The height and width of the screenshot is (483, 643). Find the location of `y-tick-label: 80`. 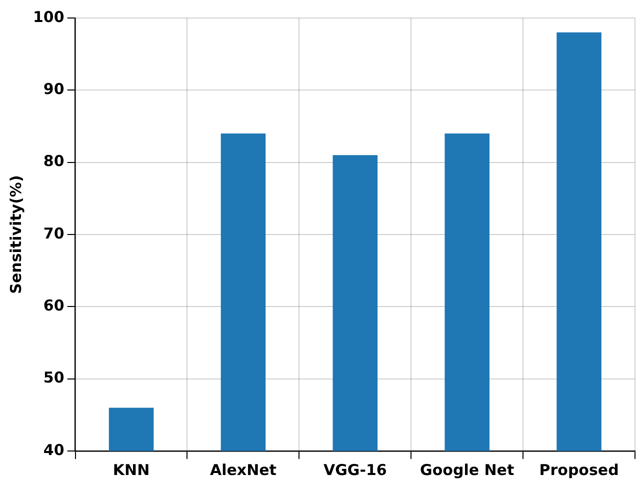

y-tick-label: 80 is located at coordinates (53, 161).